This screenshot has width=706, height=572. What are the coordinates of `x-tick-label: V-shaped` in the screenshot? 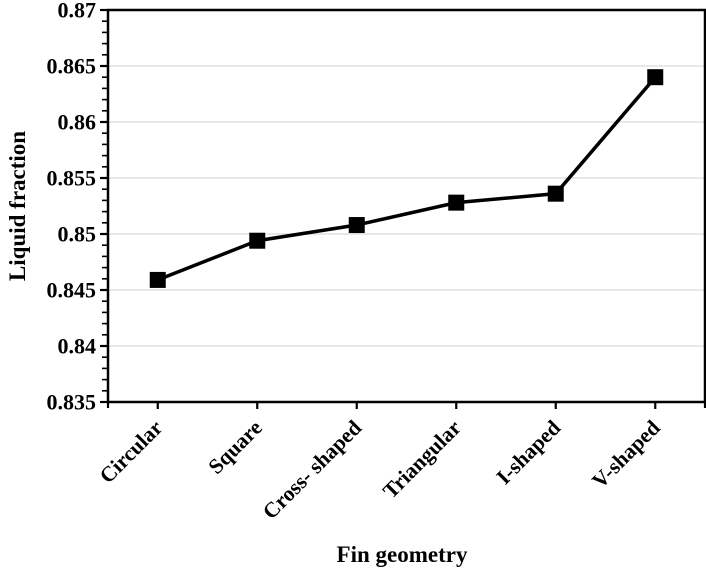 It's located at (626, 455).